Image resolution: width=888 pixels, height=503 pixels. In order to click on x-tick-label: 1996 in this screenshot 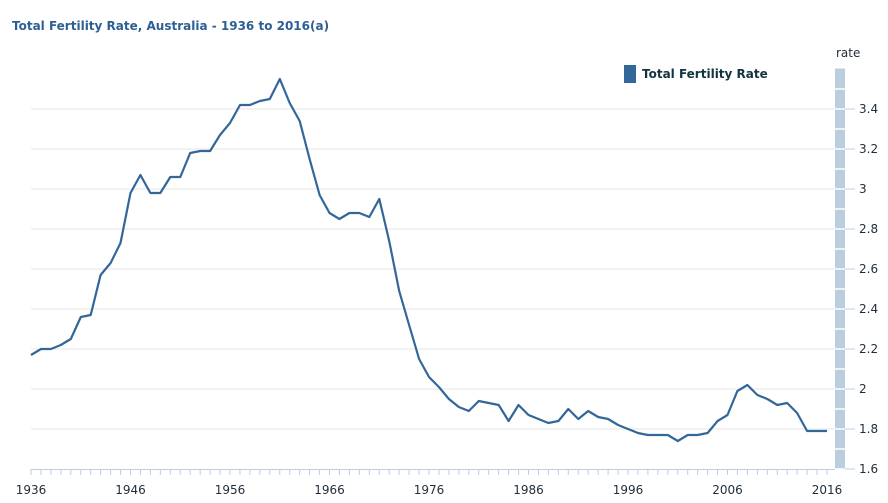, I will do `click(628, 490)`.